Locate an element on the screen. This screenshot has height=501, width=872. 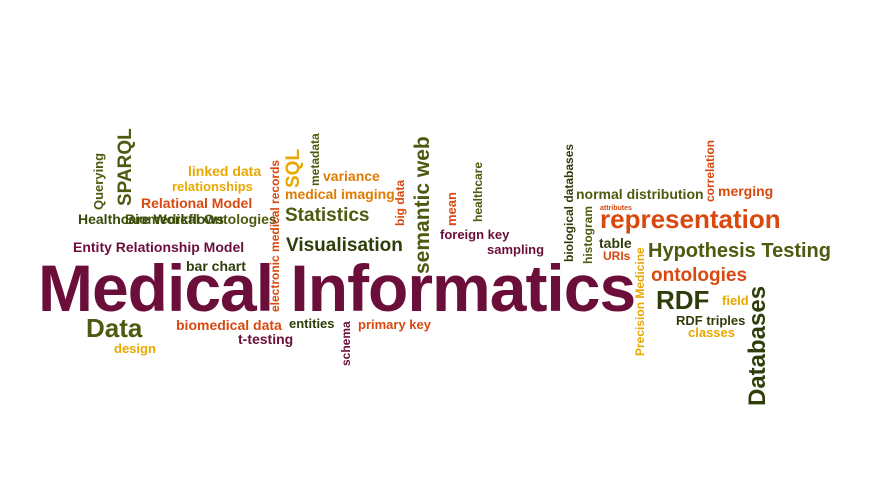
word-metadata: metadata is located at coordinates (315, 159).